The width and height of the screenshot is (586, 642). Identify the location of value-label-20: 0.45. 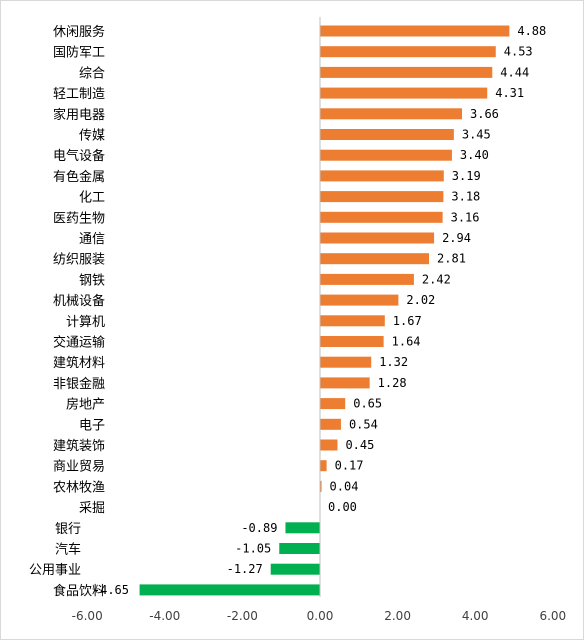
(359, 445).